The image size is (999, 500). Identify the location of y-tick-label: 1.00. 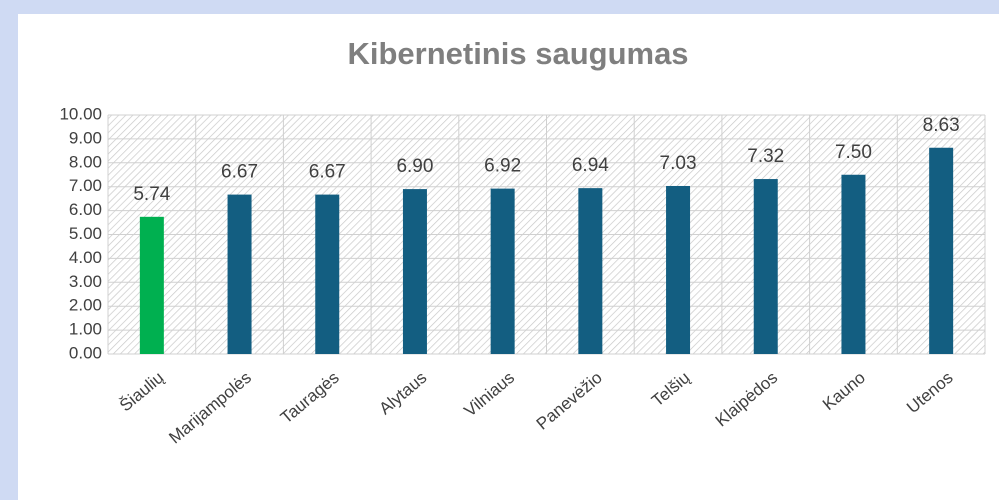
(85, 329).